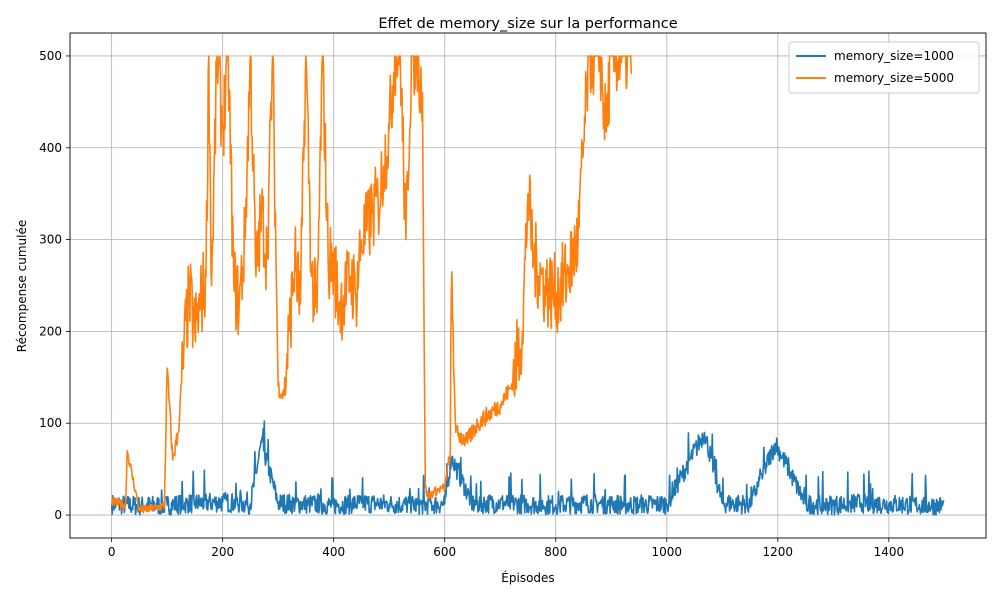 The height and width of the screenshot is (600, 1000). I want to click on y-tick-label: 300, so click(50, 240).